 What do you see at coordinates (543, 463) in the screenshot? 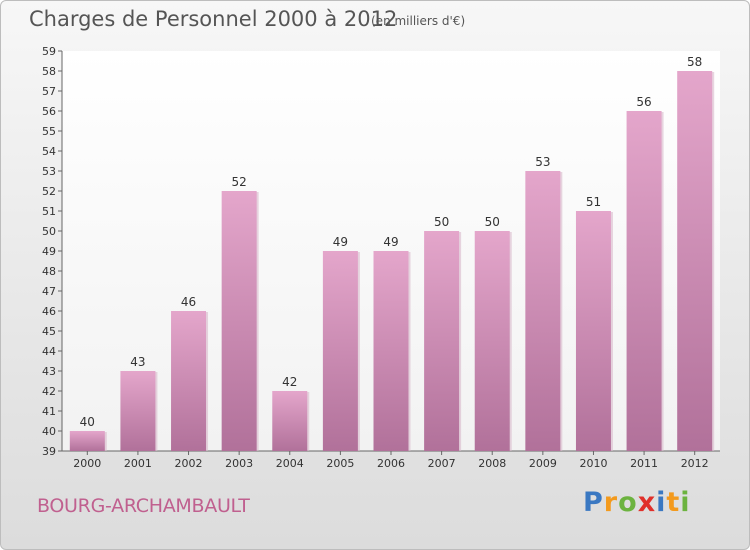
I see `x-tick-label: 2009` at bounding box center [543, 463].